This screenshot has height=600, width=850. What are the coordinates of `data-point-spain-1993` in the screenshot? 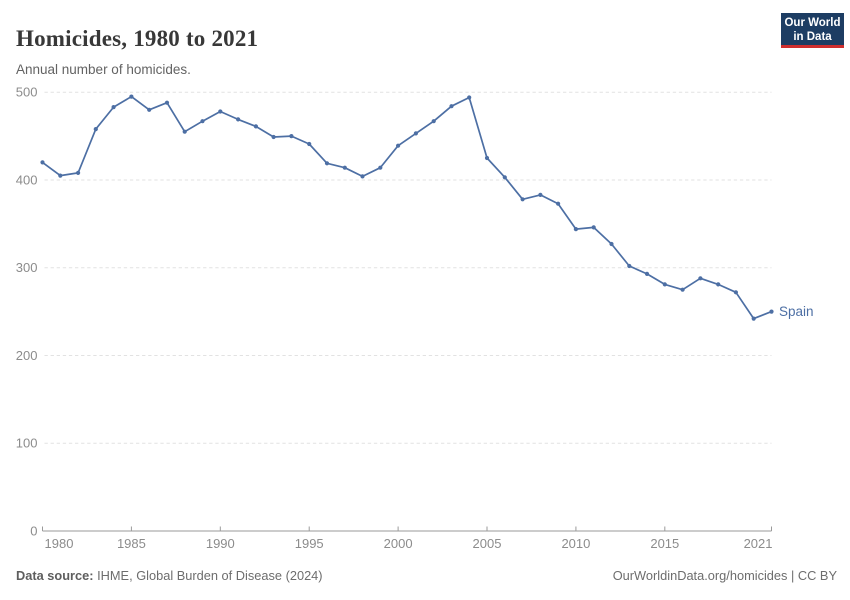 It's located at (273, 137).